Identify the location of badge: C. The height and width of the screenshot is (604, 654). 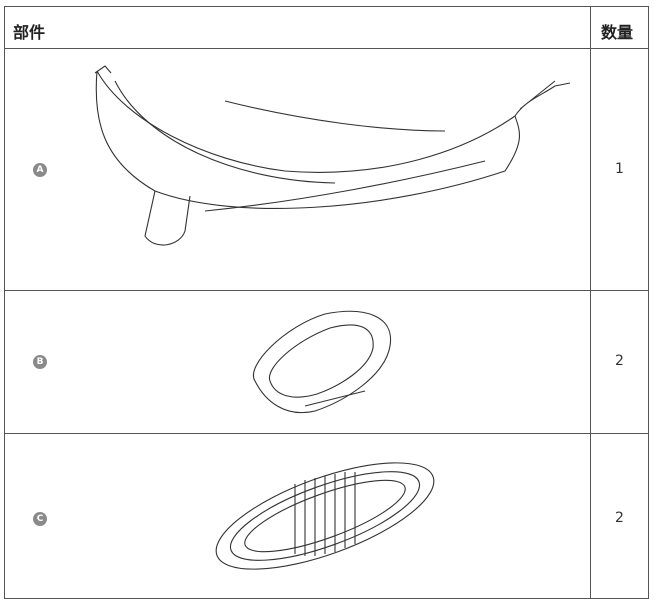
(40, 519).